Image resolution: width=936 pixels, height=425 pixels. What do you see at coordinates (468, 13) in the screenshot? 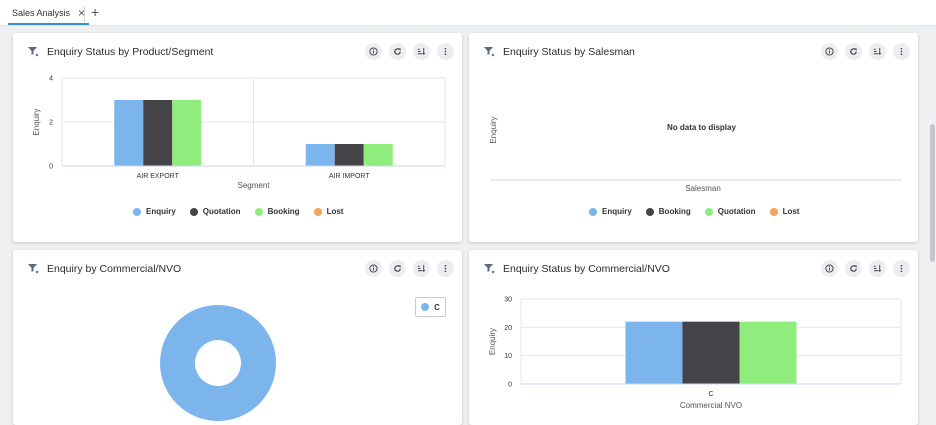
I see `tab-bar: Sales Analysis × +` at bounding box center [468, 13].